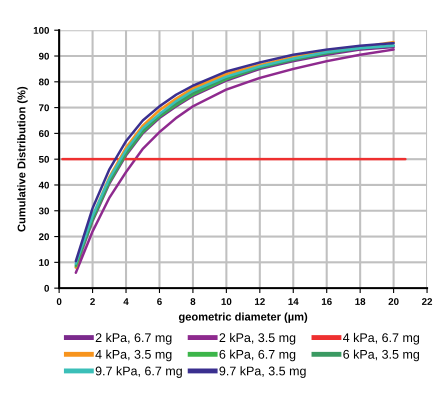 The width and height of the screenshot is (438, 403). Describe the element at coordinates (22, 159) in the screenshot. I see `y-axis-title: Cumulative Distribution (%)` at that location.